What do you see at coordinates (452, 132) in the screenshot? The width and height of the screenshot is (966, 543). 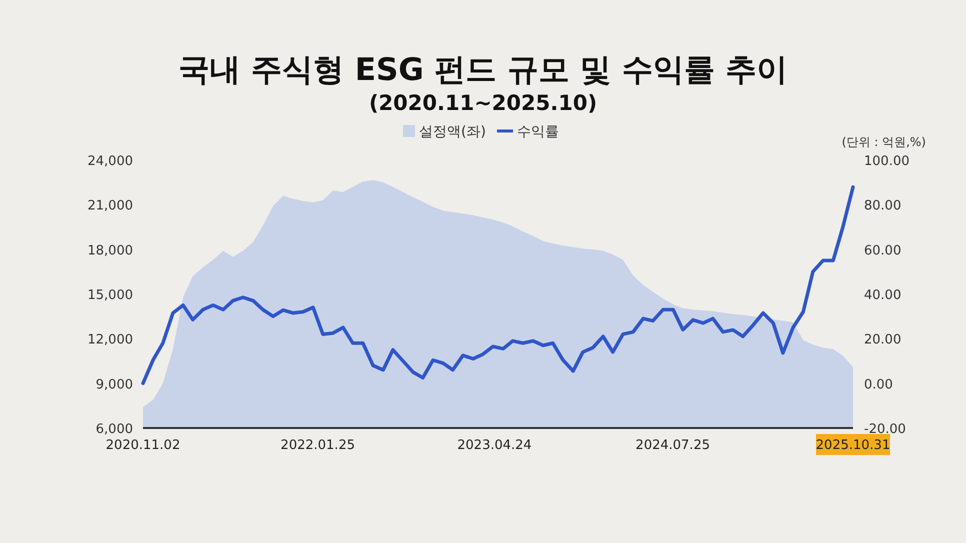 I see `legend-label: 설정액(좌)` at bounding box center [452, 132].